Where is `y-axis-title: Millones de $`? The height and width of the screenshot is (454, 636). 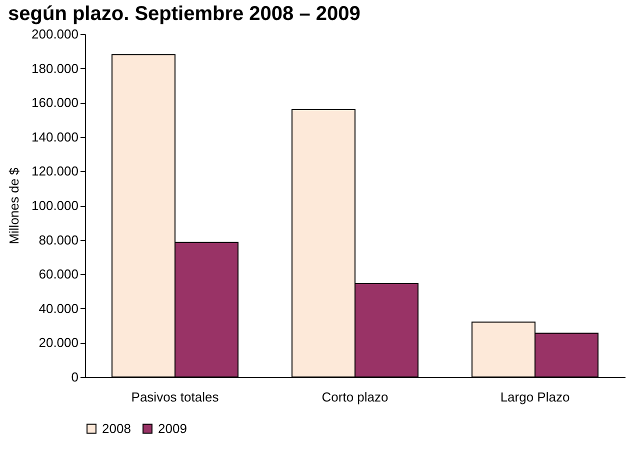 y-axis-title: Millones de $ is located at coordinates (14, 205).